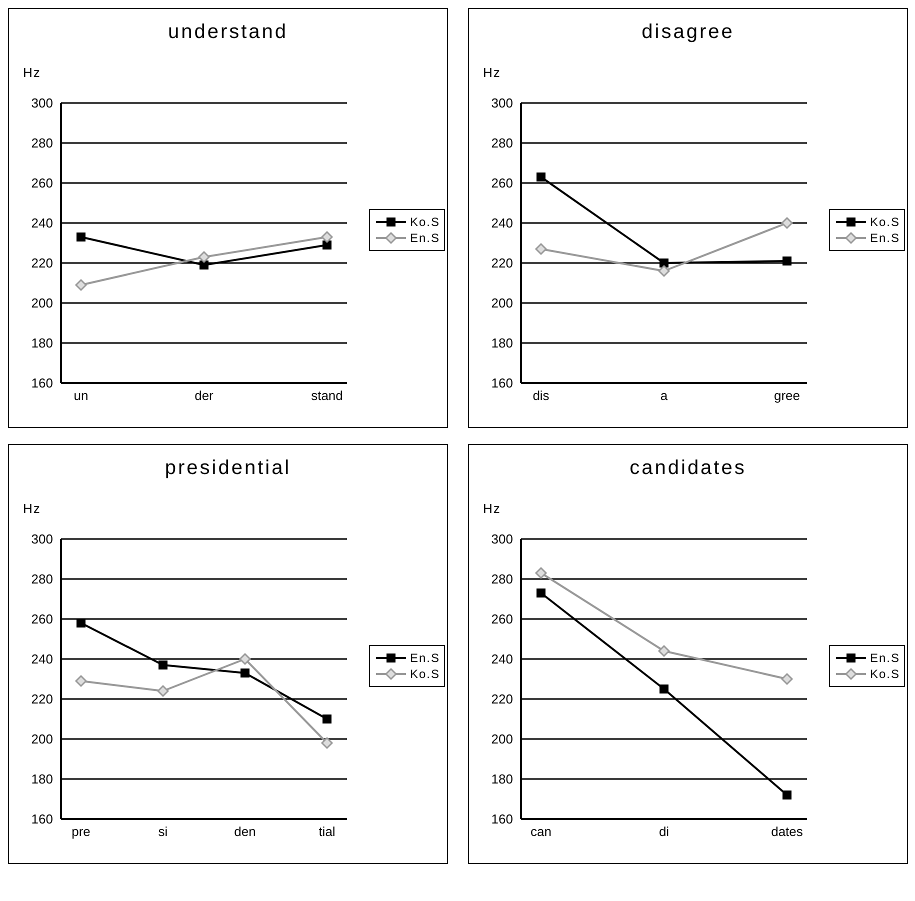 The height and width of the screenshot is (901, 915). What do you see at coordinates (688, 32) in the screenshot?
I see `chart-title: disagree` at bounding box center [688, 32].